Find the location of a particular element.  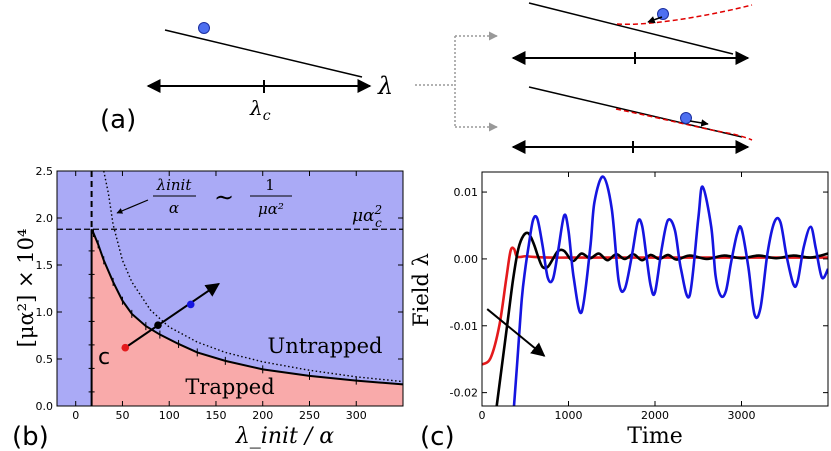

scenario-untrapped is located at coordinates (632, 33).